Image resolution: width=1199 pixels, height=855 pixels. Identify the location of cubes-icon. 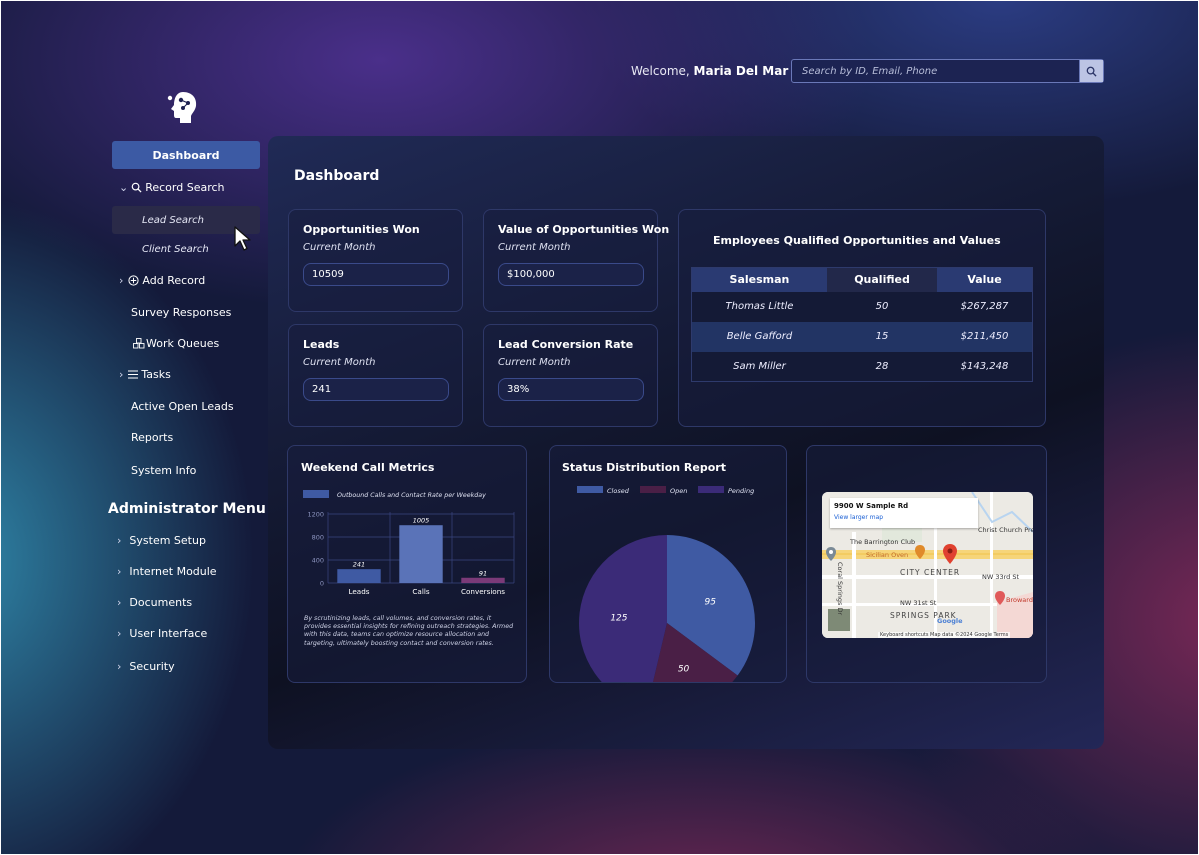
(139, 343).